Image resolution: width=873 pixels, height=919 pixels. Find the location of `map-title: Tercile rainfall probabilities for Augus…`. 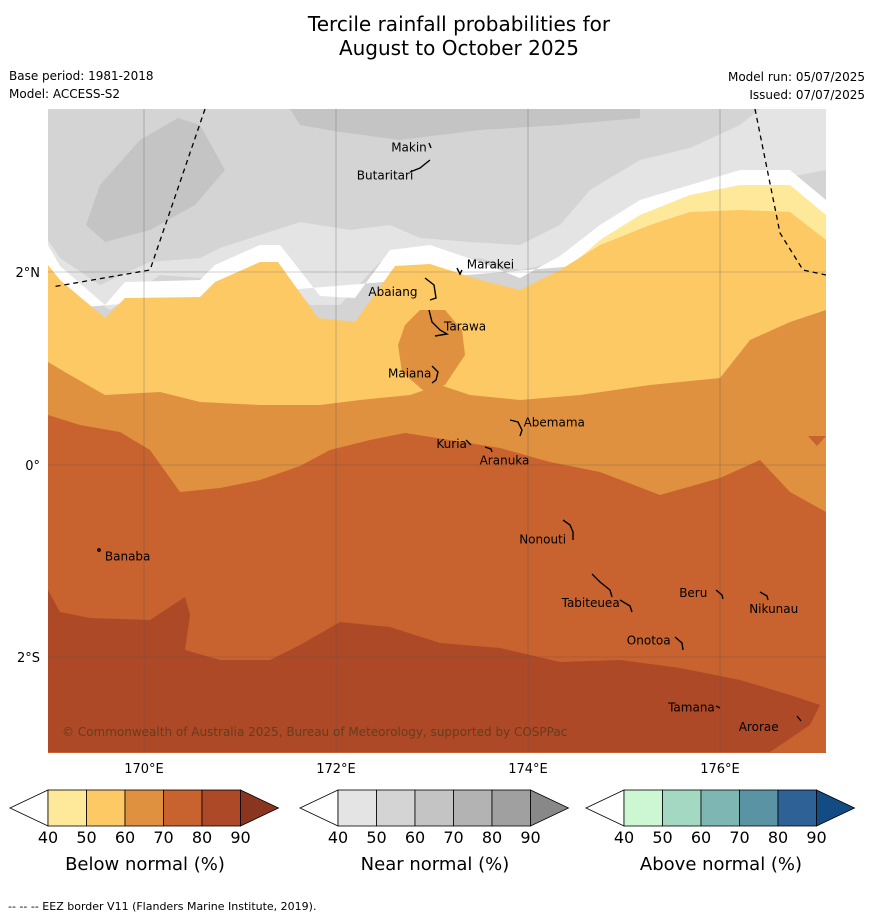

map-title: Tercile rainfall probabilities for Augus… is located at coordinates (436, 36).